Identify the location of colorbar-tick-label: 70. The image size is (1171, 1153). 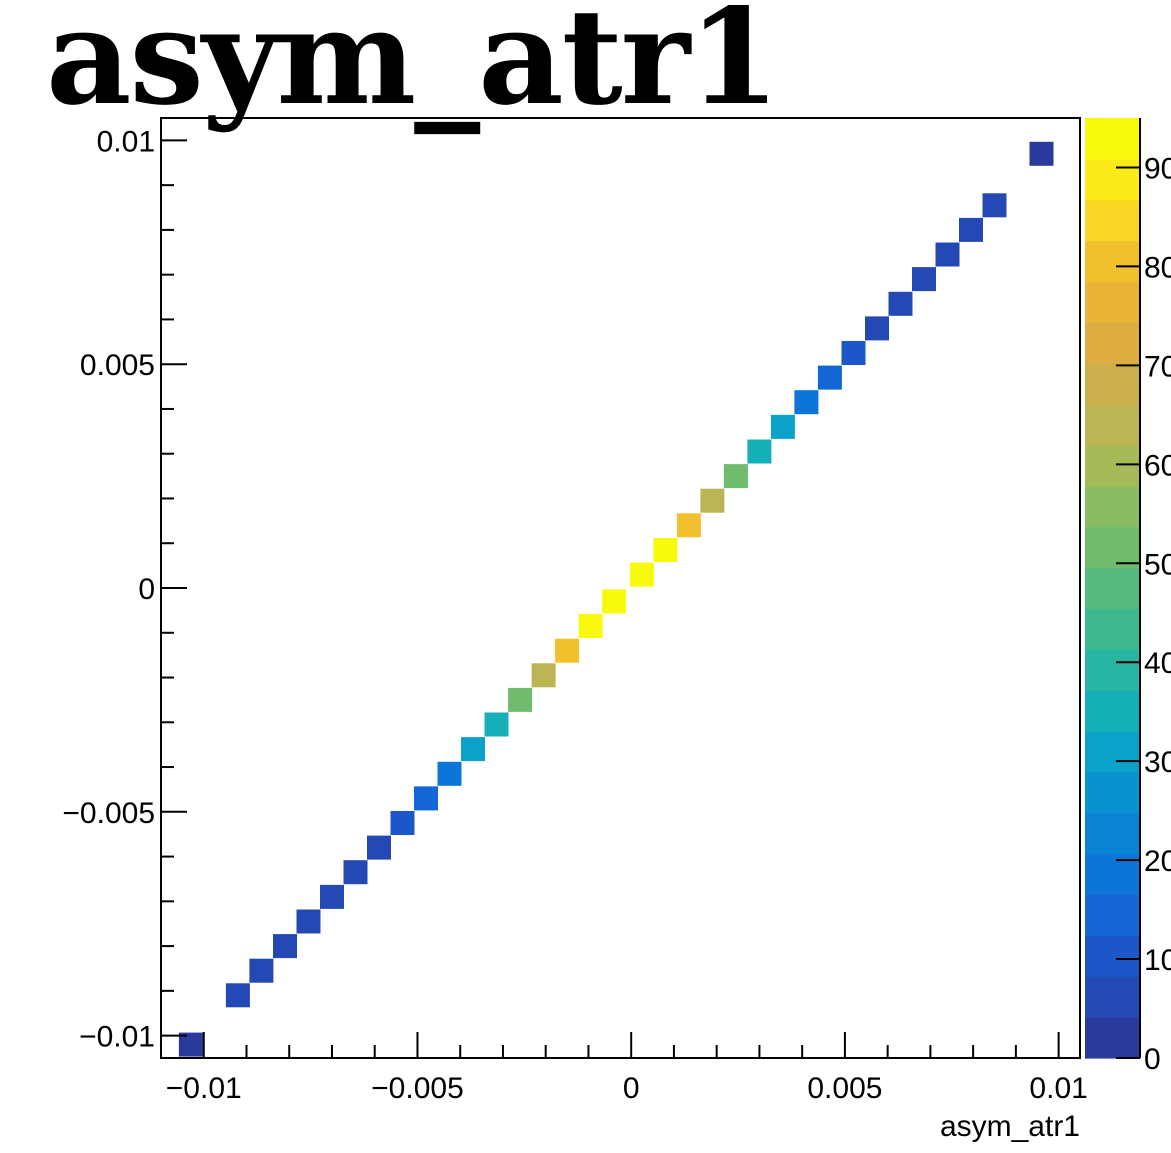
(1157, 366).